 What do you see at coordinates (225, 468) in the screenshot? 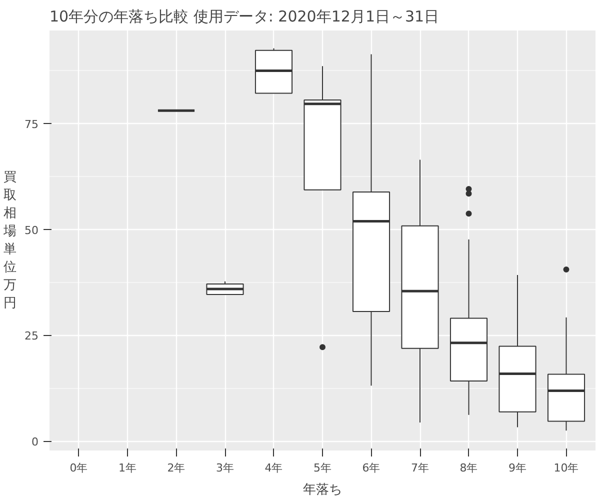
I see `x-tick-label: 3年` at bounding box center [225, 468].